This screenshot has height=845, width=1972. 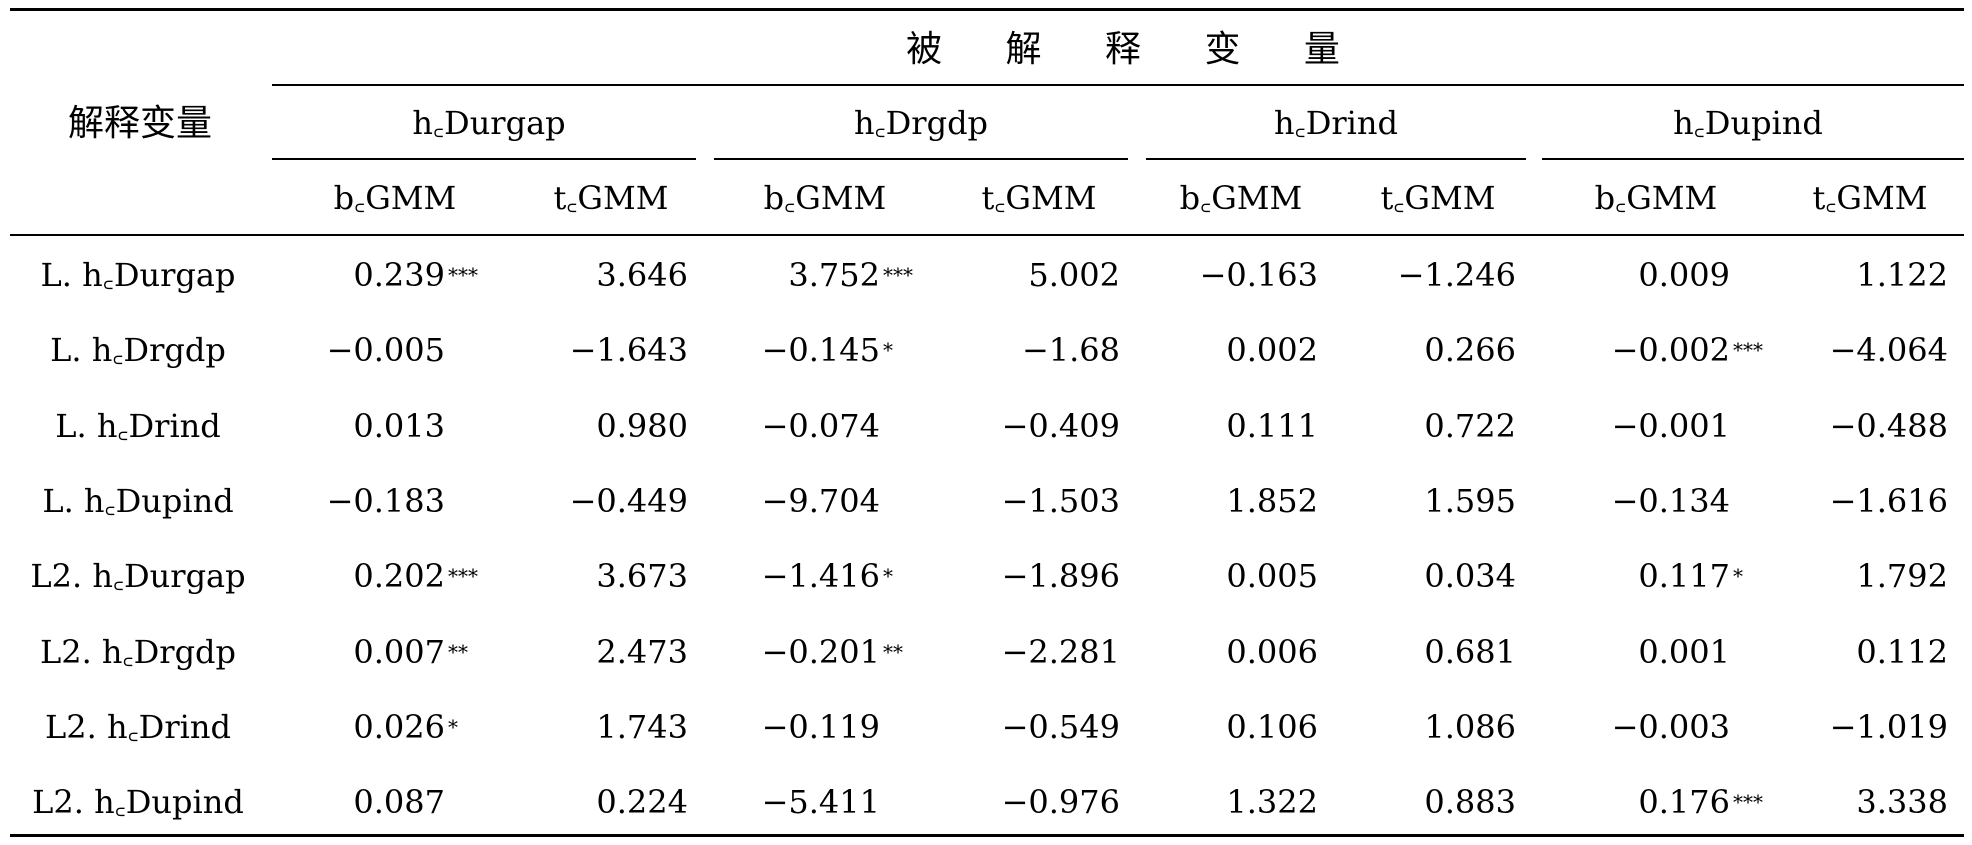 What do you see at coordinates (140, 123) in the screenshot?
I see `row-header: 解释变量` at bounding box center [140, 123].